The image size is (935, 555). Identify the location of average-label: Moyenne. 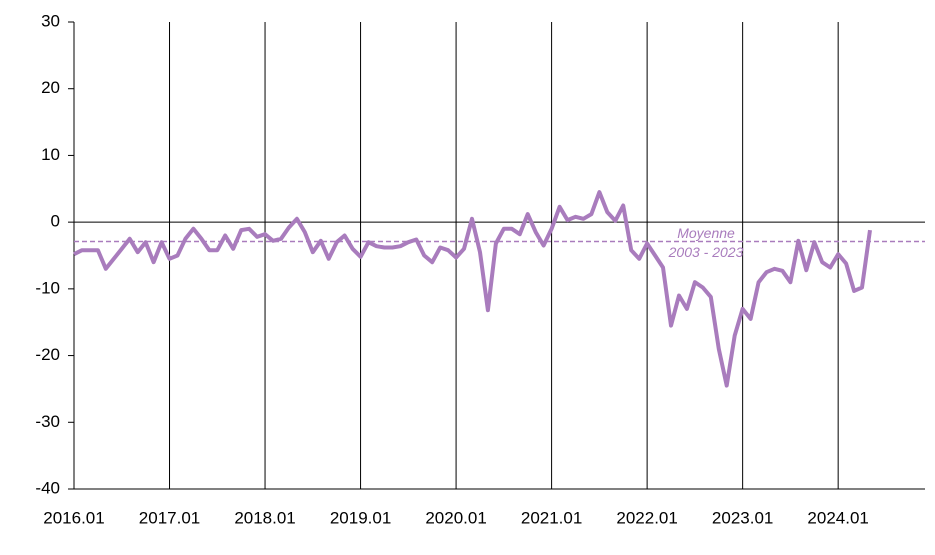
(706, 233).